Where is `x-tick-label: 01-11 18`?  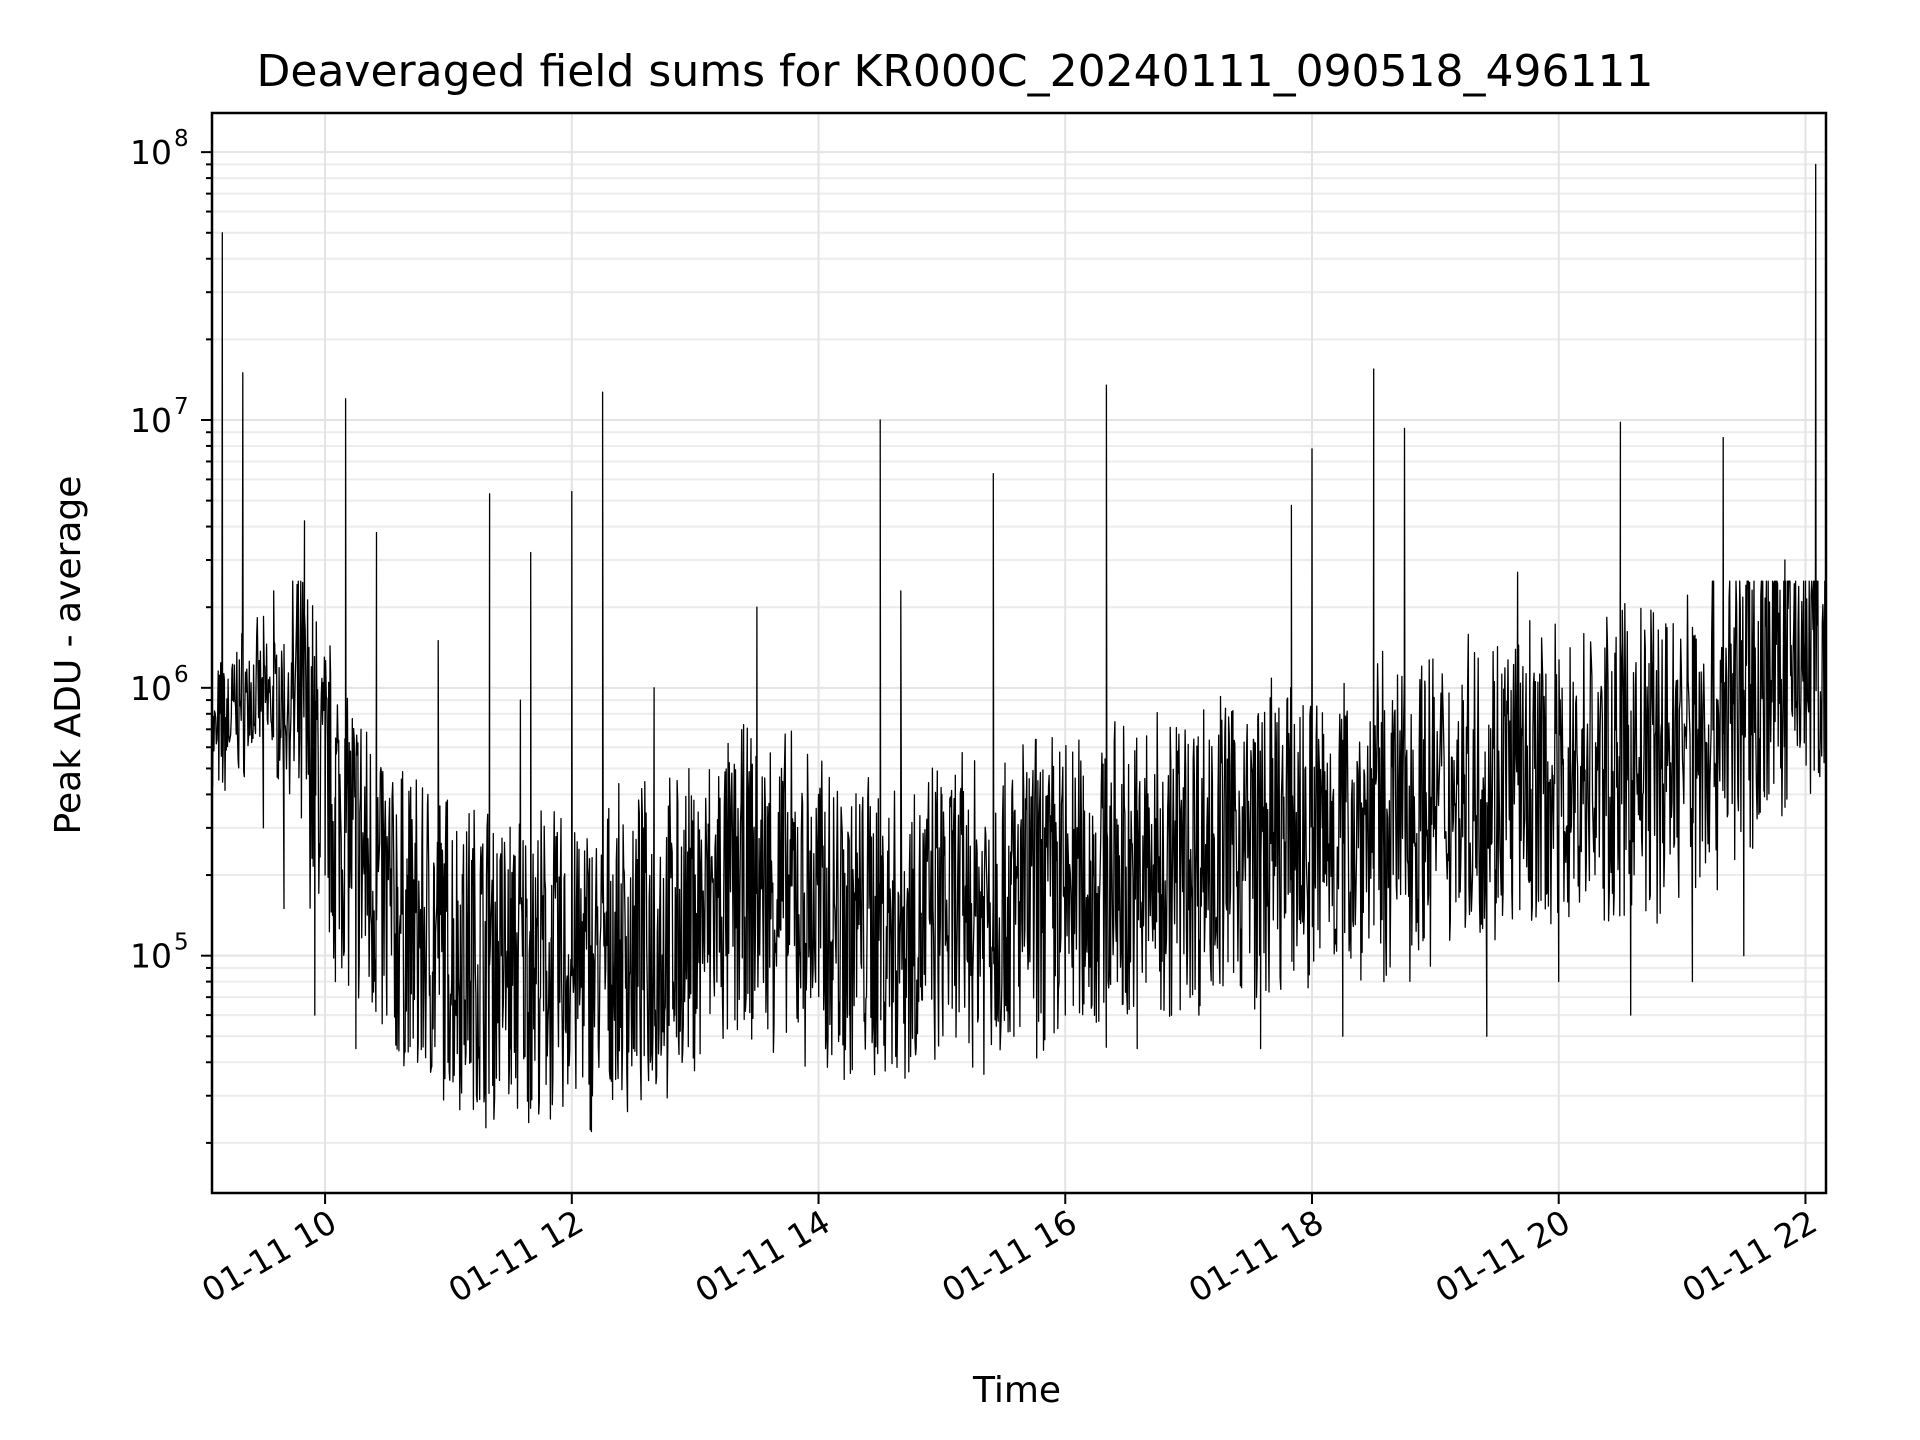 x-tick-label: 01-11 18 is located at coordinates (1256, 1256).